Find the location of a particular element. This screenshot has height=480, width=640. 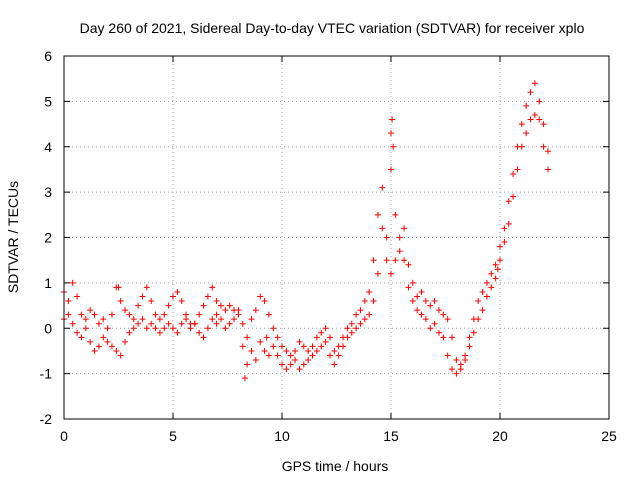

x-axis-label: GPS time / hours is located at coordinates (335, 466).